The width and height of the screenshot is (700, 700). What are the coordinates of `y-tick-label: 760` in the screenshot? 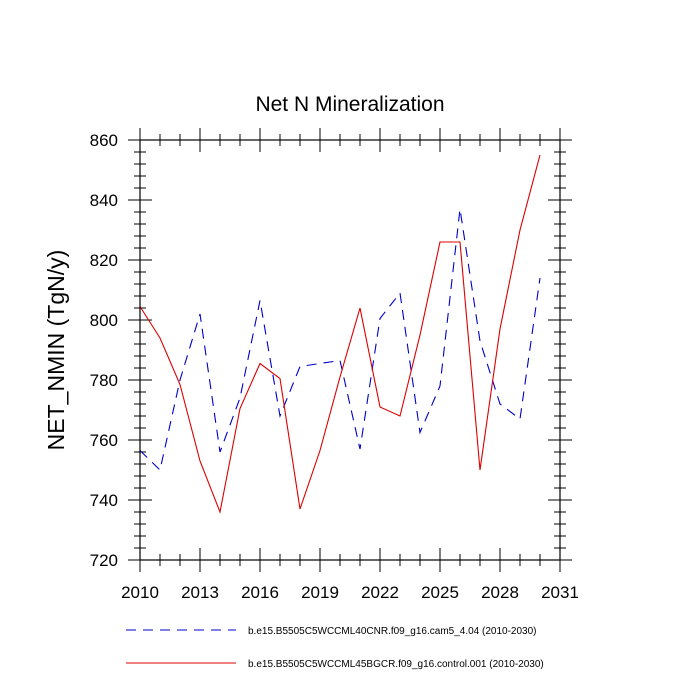 It's located at (104, 440).